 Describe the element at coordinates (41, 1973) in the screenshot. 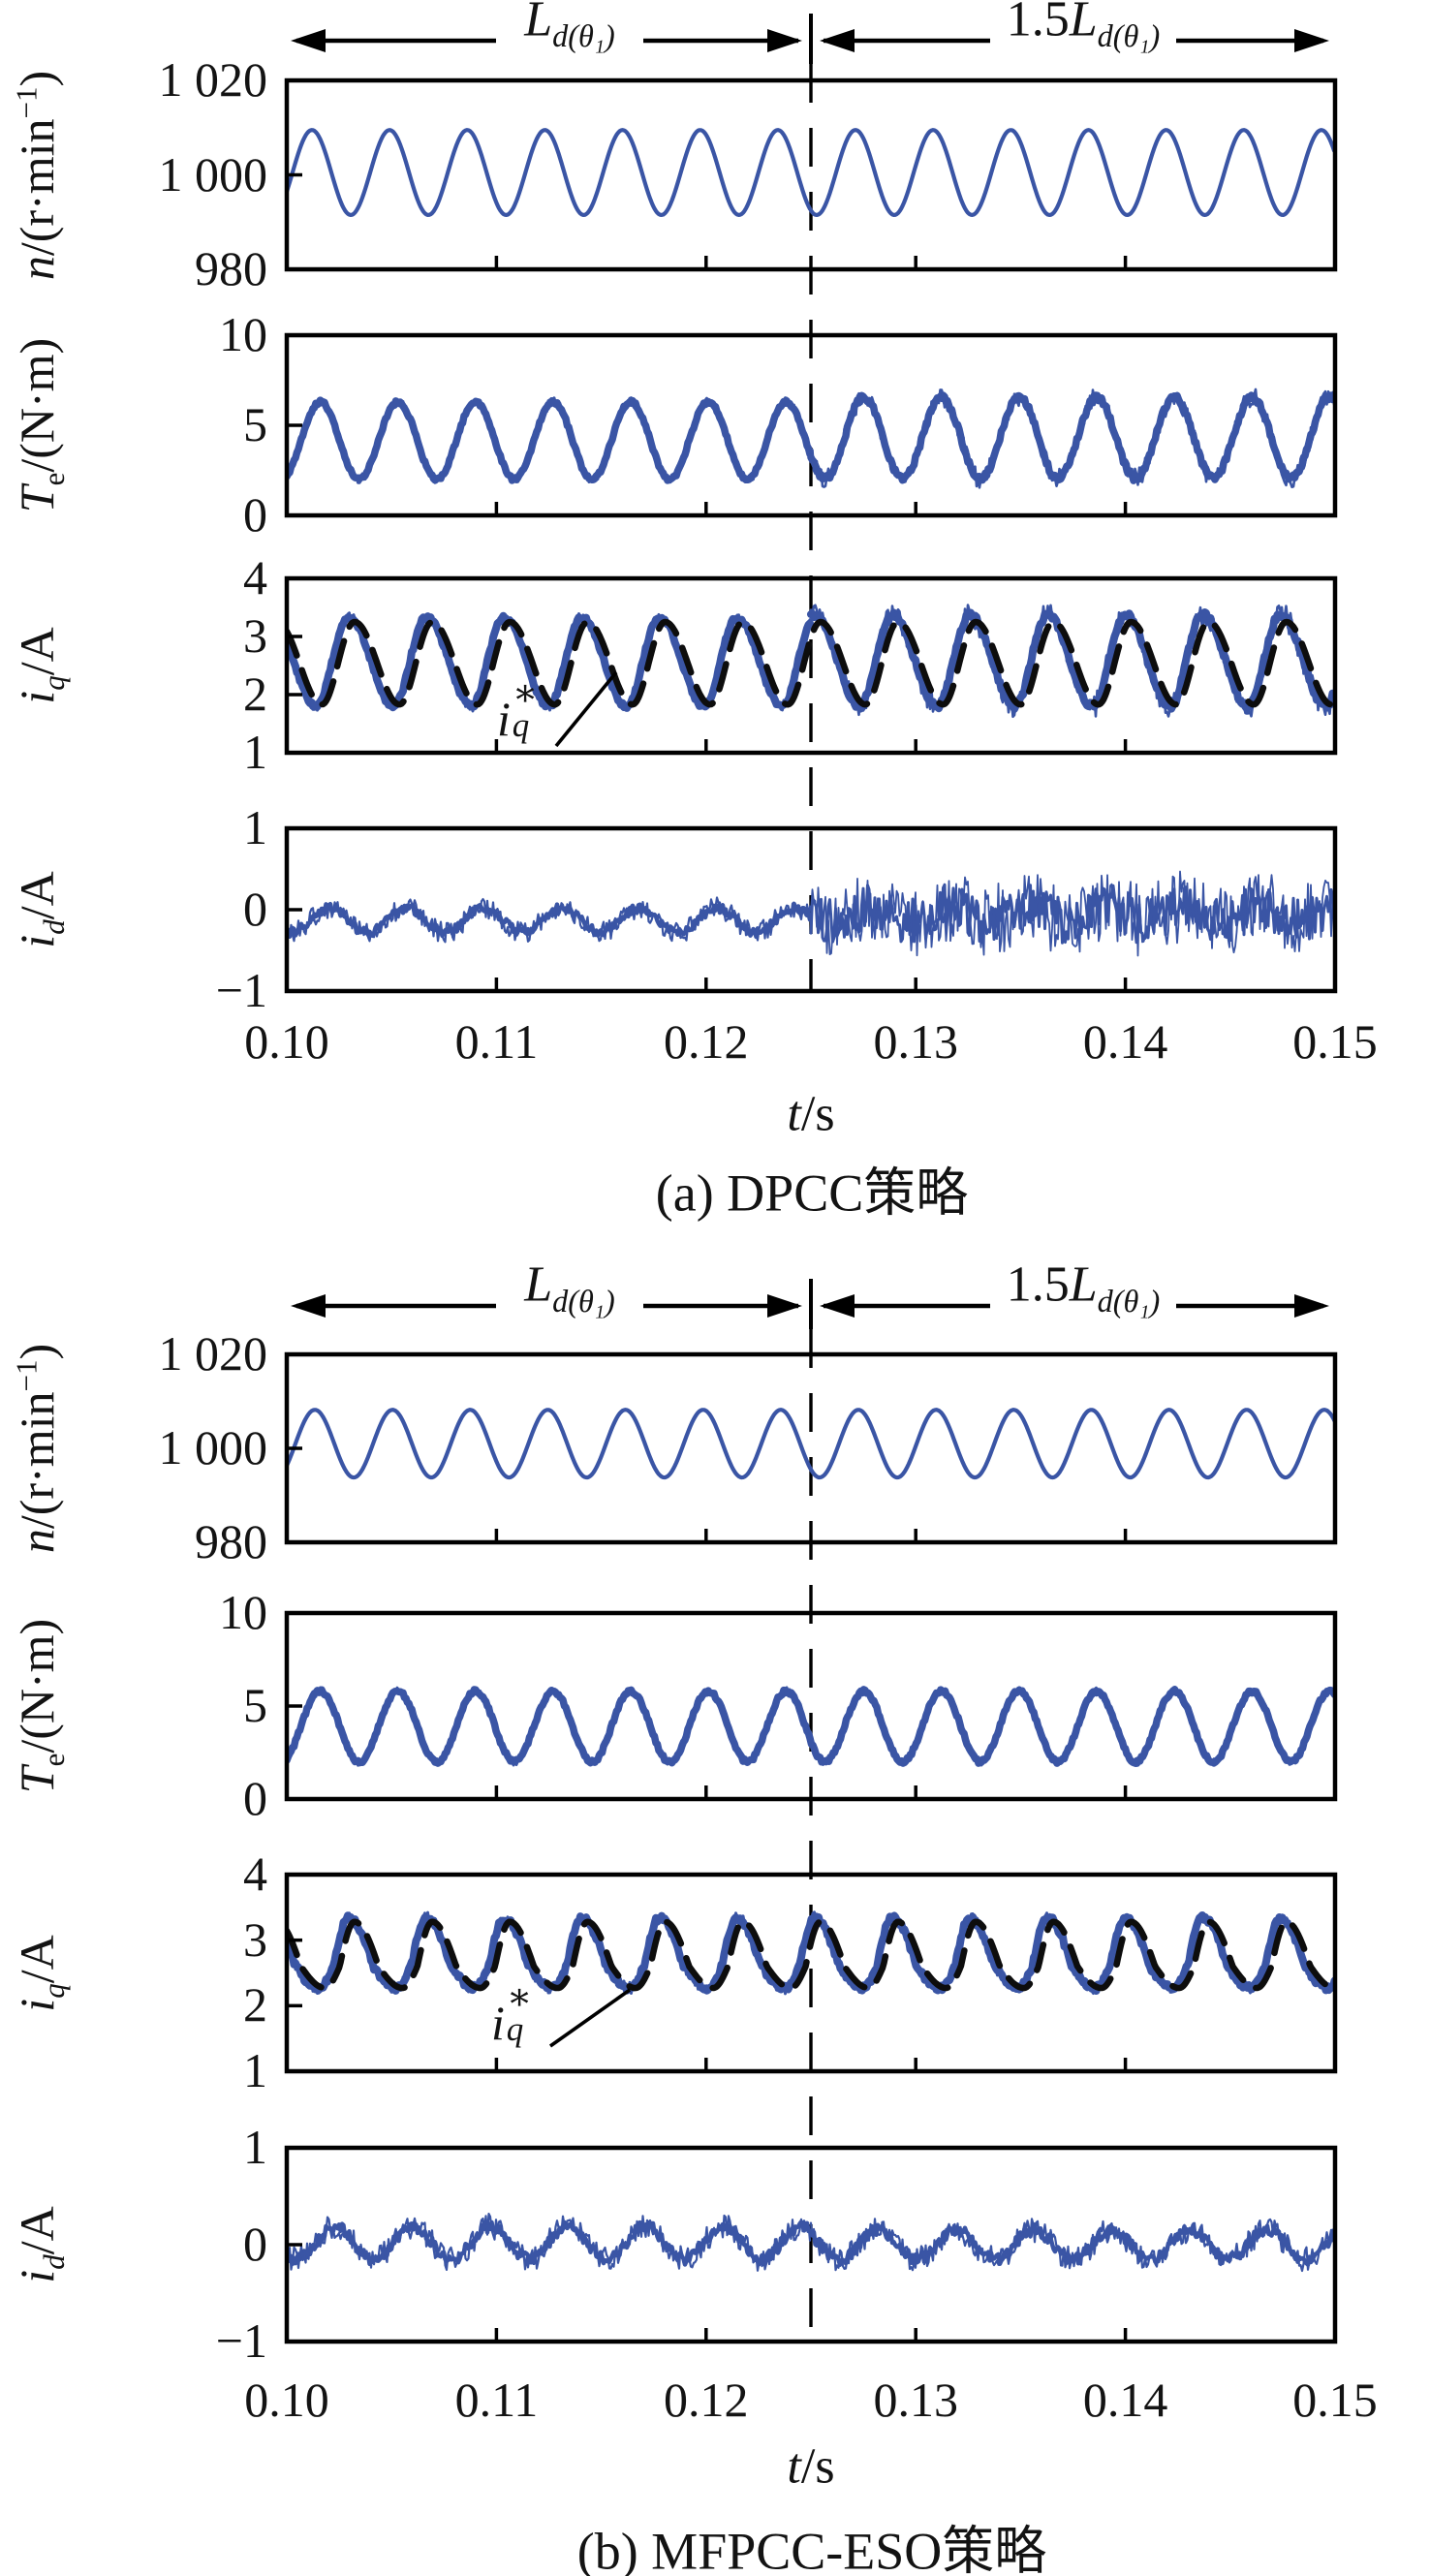

I see `y-axis-label-iq-b: iq/A` at that location.